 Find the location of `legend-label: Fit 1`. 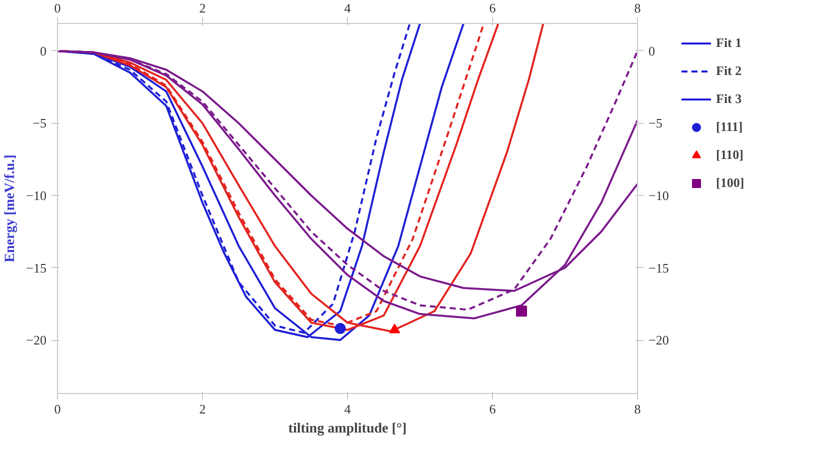

legend-label: Fit 1 is located at coordinates (729, 43).